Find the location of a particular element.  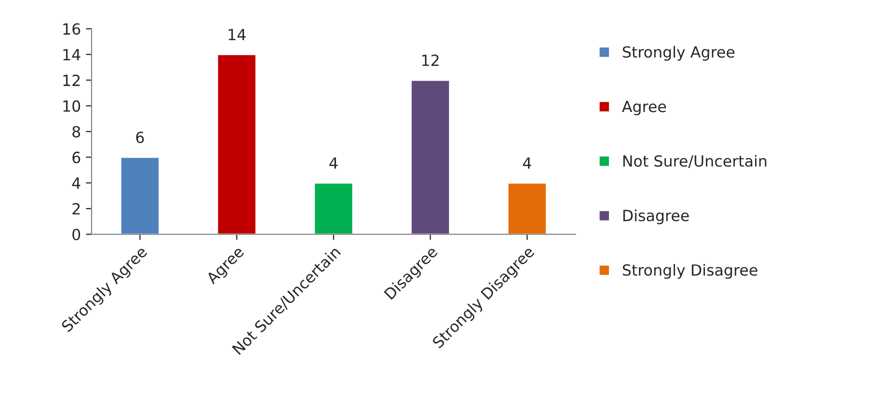

y-tick-label: 16 is located at coordinates (71, 29).